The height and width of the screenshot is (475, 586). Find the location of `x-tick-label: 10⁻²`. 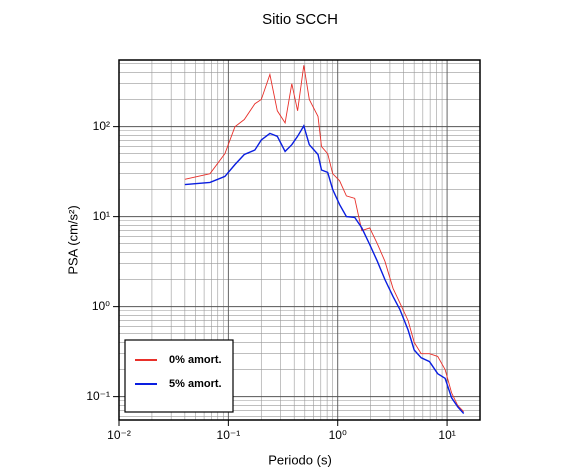

x-tick-label: 10⁻² is located at coordinates (119, 435).